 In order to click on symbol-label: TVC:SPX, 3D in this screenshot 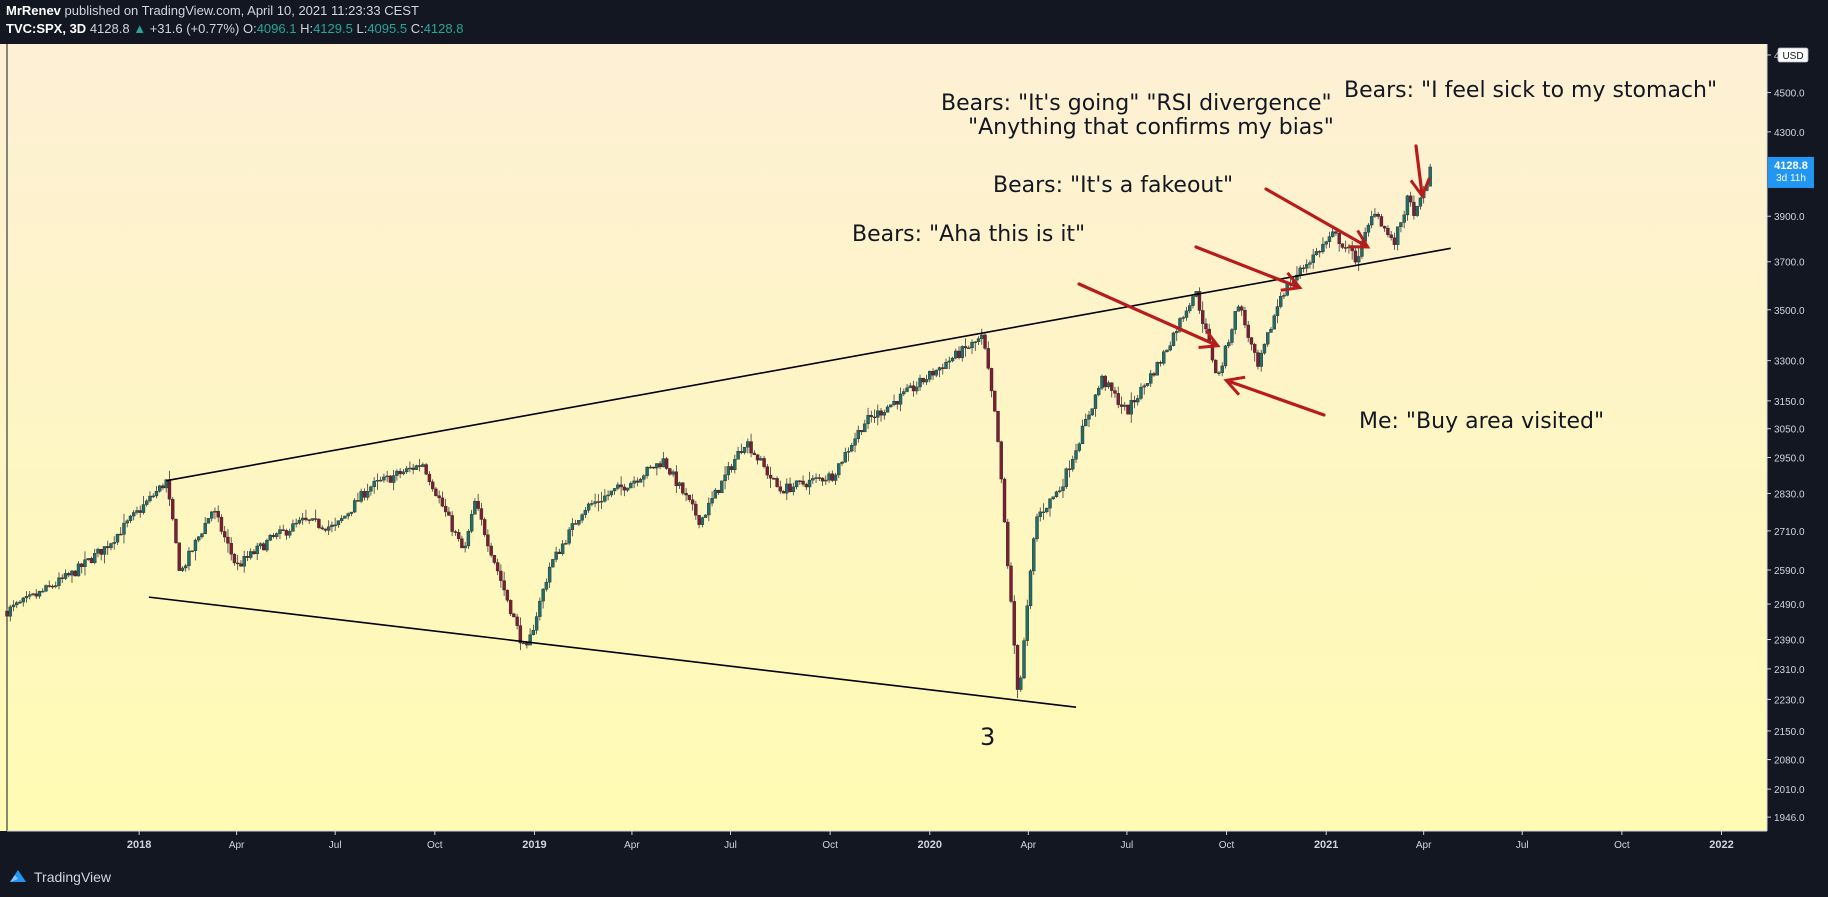, I will do `click(46, 28)`.